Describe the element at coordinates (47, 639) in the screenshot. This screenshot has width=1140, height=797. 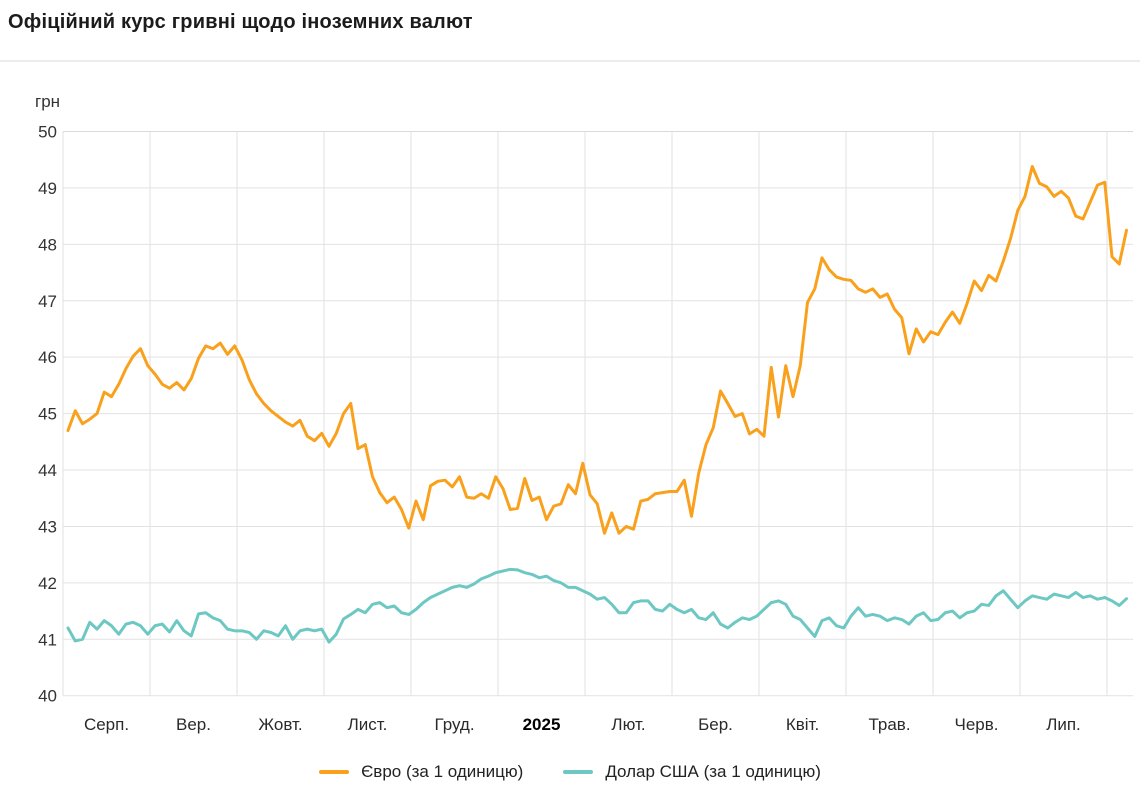
I see `y-tick-label-41: 41` at that location.